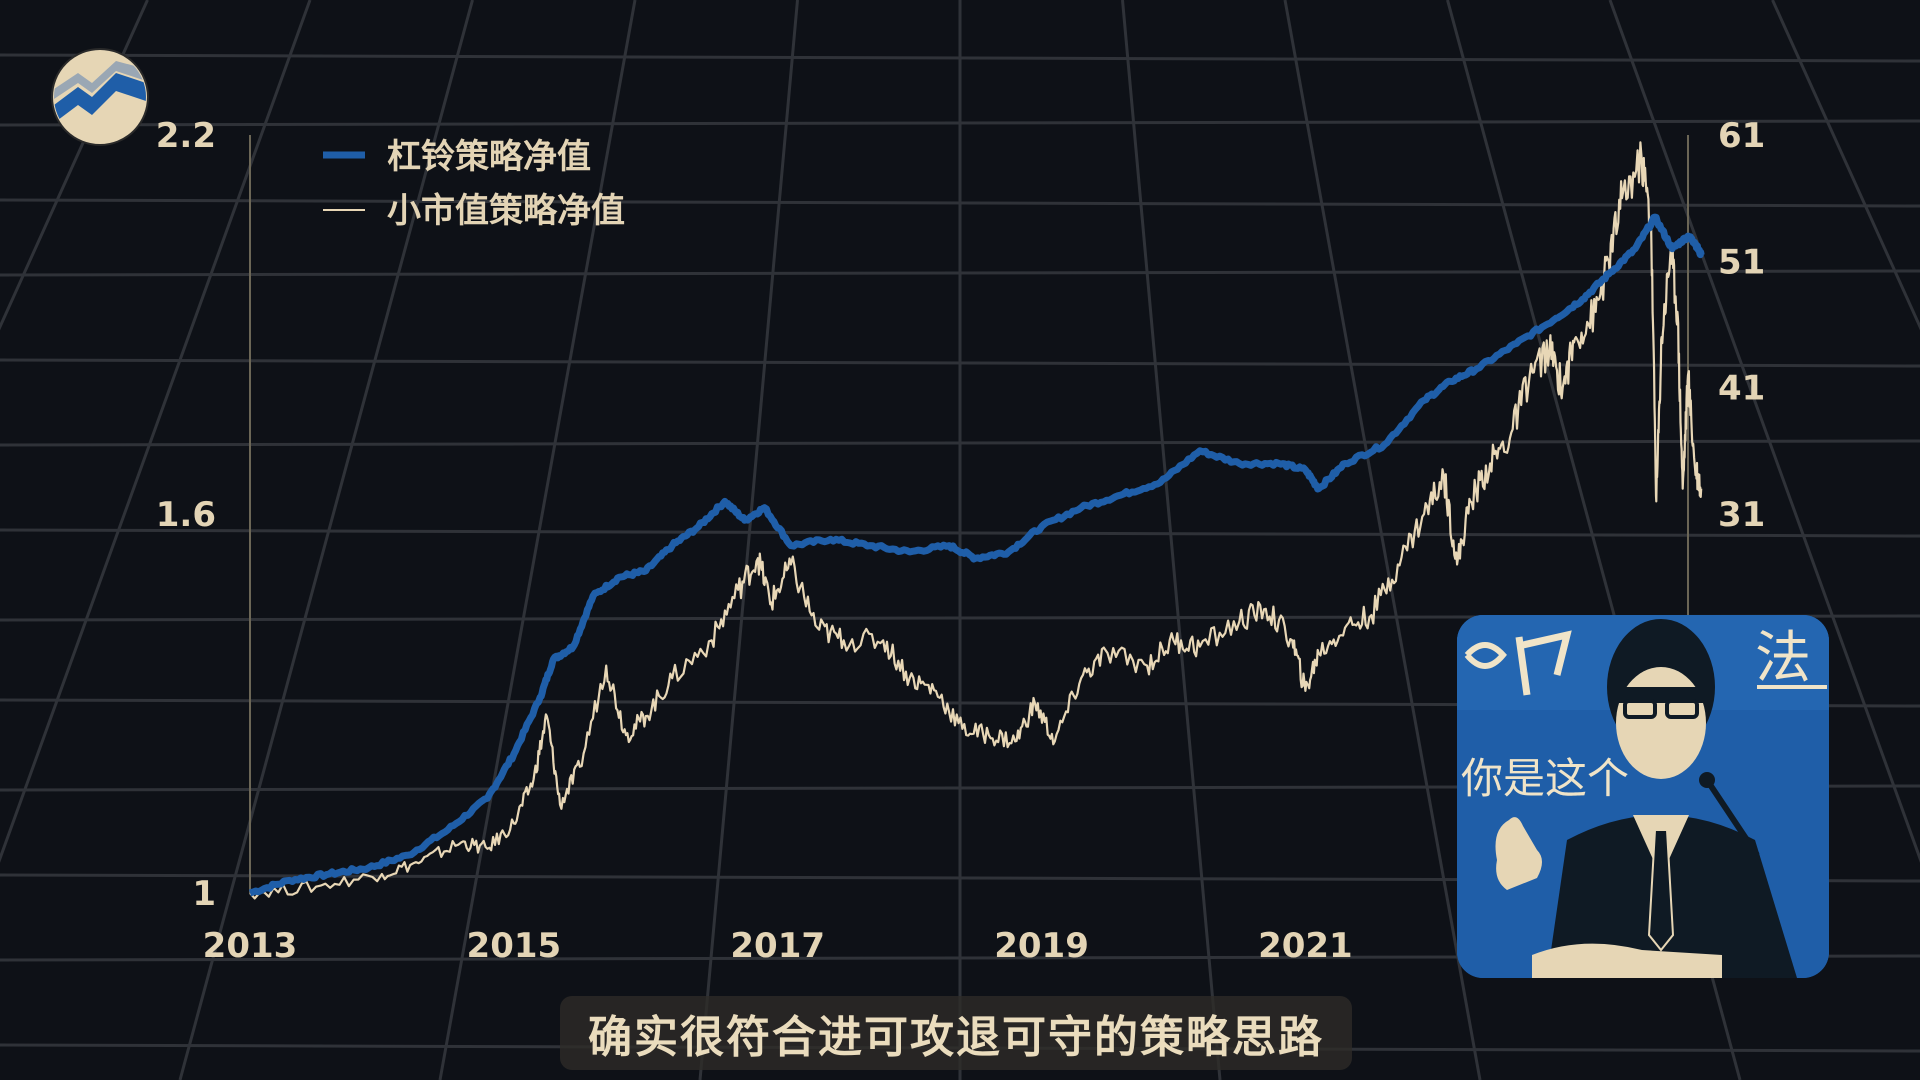  Describe the element at coordinates (186, 136) in the screenshot. I see `left-y-tick-label: 2.2` at that location.